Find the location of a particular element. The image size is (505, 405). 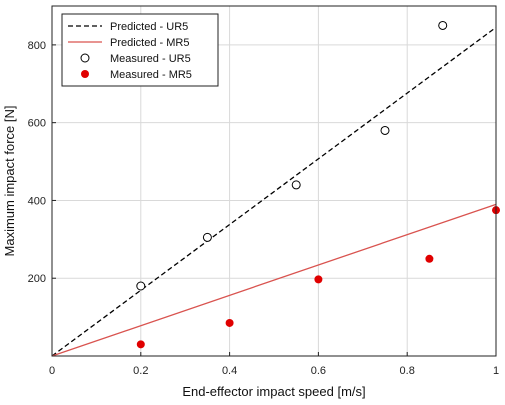

x-tick-label: 1 is located at coordinates (496, 371).